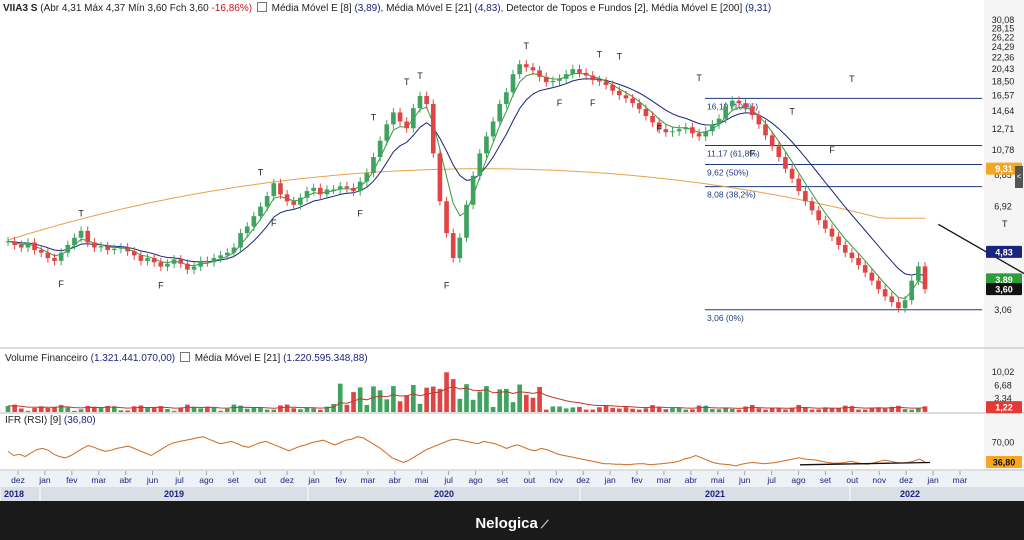 The width and height of the screenshot is (1024, 540). I want to click on rsi-label: IFR (RSI) [9], so click(33, 420).